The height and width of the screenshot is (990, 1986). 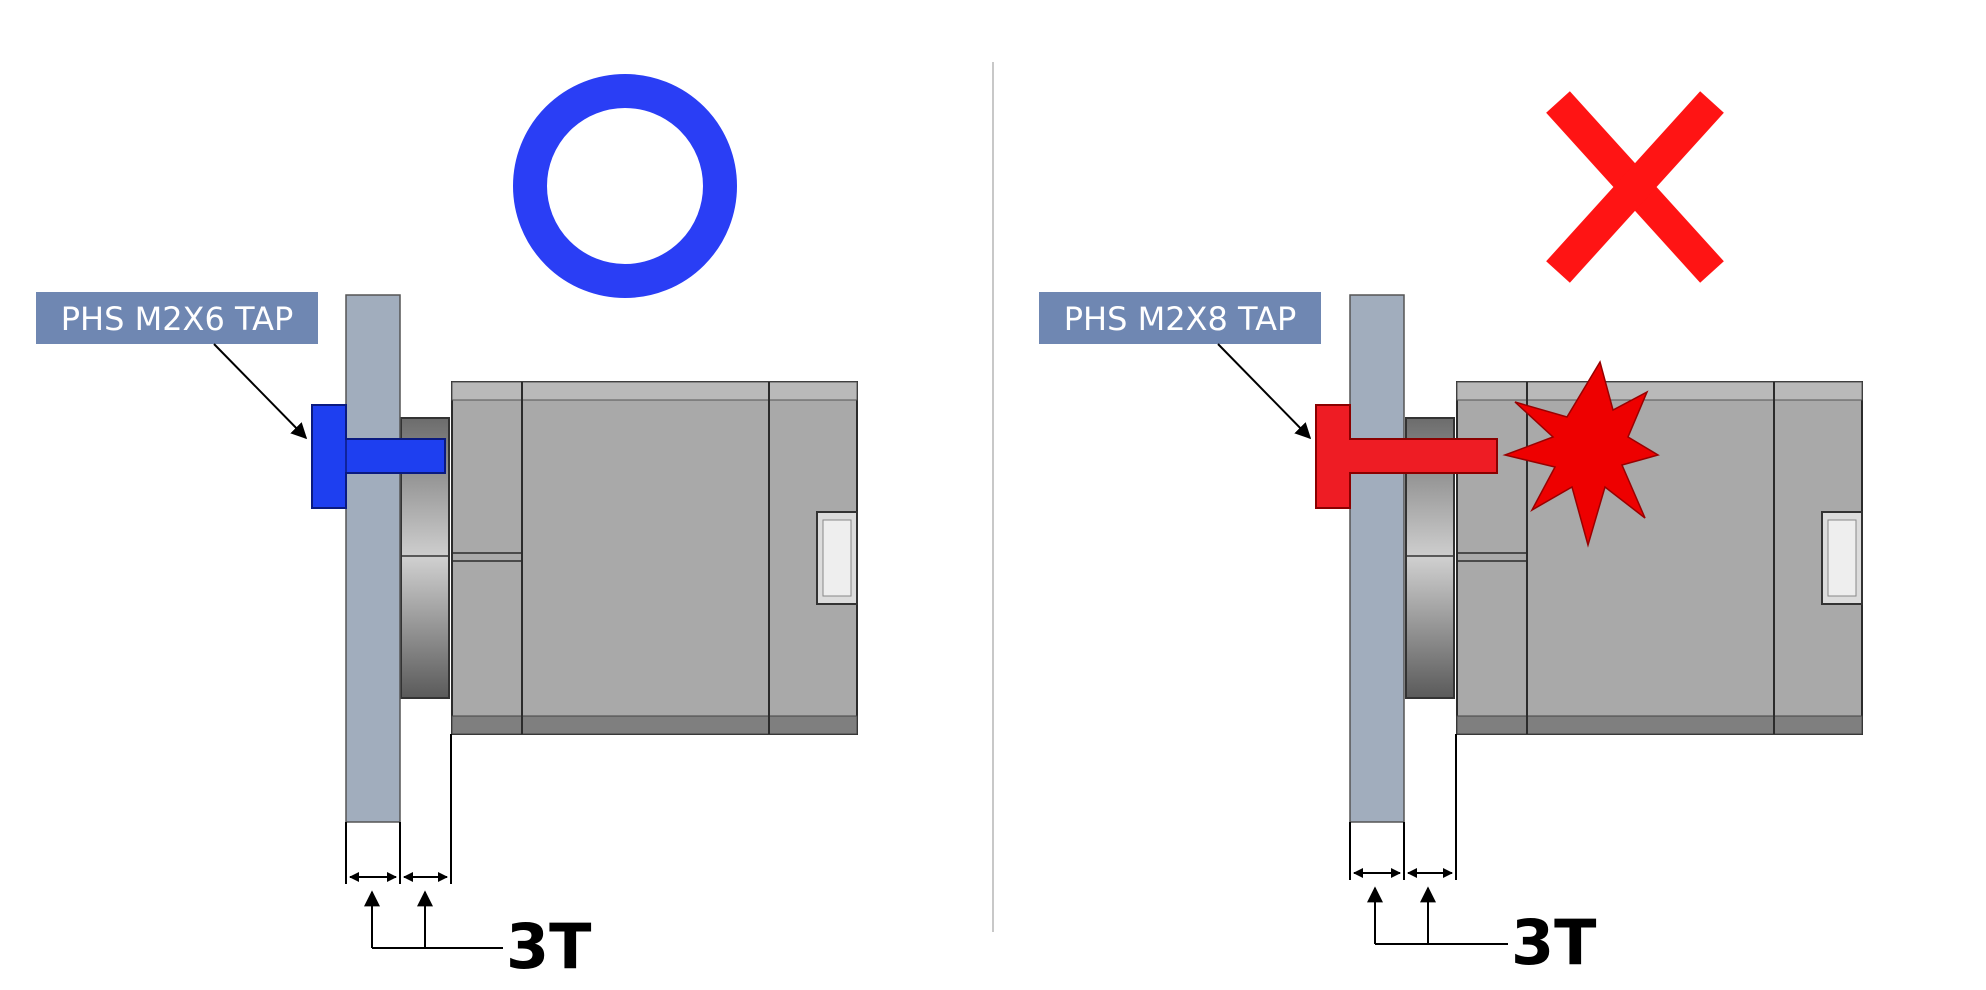 I want to click on screw-label: PHS M2X6 TAP, so click(x=177, y=319).